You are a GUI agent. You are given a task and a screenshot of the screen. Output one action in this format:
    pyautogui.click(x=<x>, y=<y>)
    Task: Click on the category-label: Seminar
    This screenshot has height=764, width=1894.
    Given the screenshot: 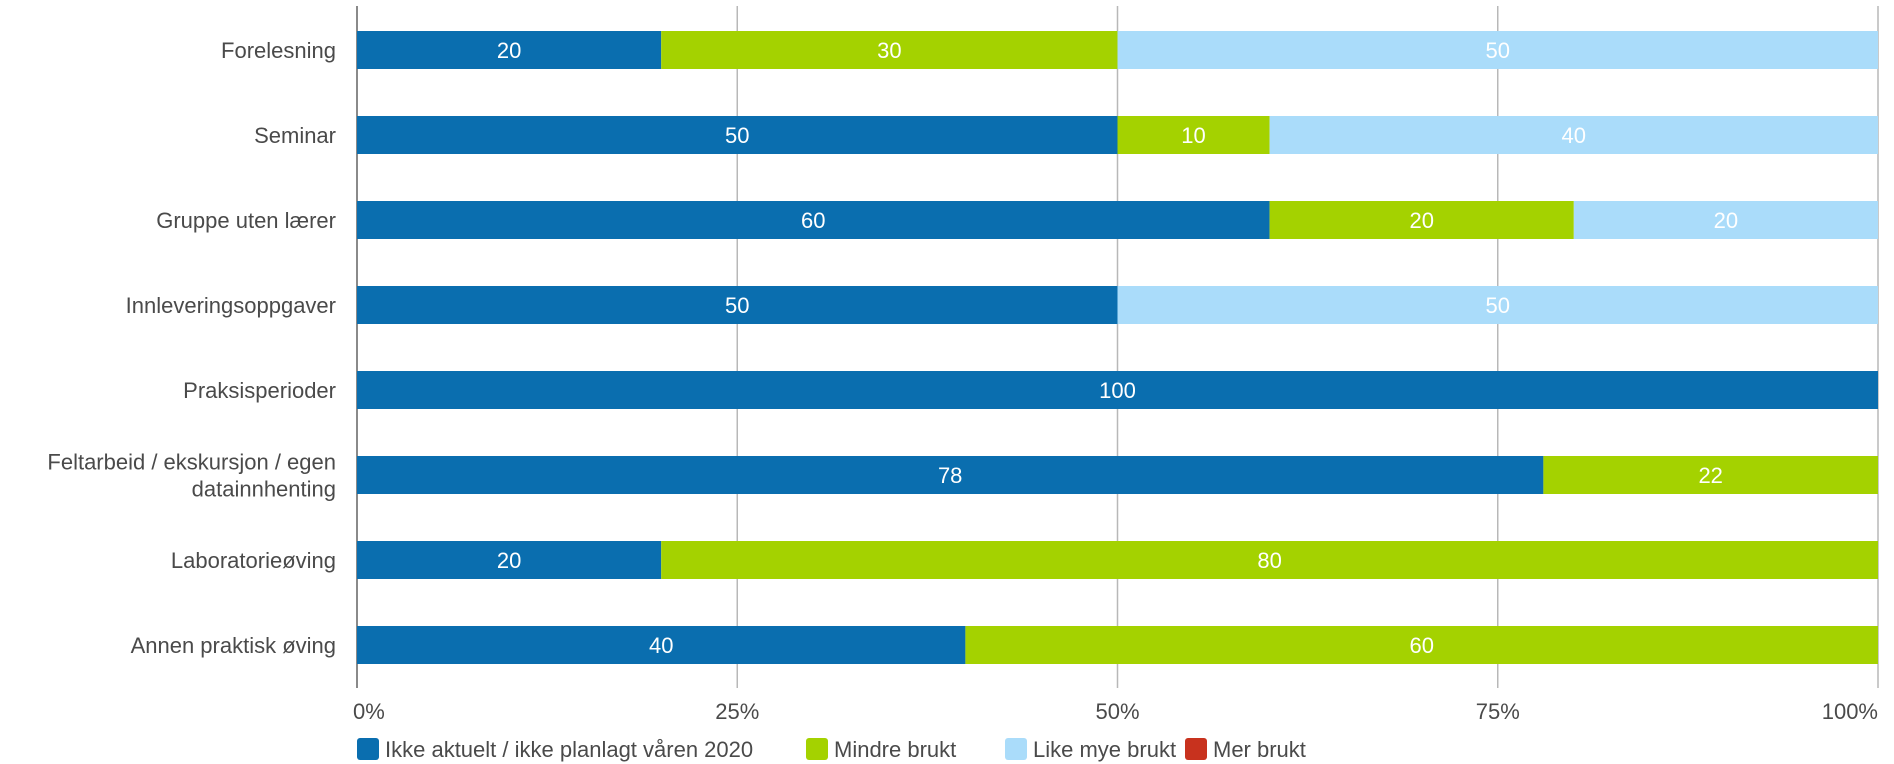 What is the action you would take?
    pyautogui.click(x=295, y=135)
    